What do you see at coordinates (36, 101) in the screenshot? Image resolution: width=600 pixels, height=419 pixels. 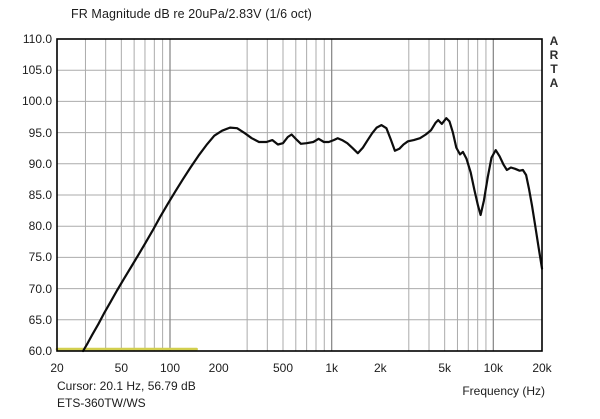 I see `y-tick-label: 100.0` at bounding box center [36, 101].